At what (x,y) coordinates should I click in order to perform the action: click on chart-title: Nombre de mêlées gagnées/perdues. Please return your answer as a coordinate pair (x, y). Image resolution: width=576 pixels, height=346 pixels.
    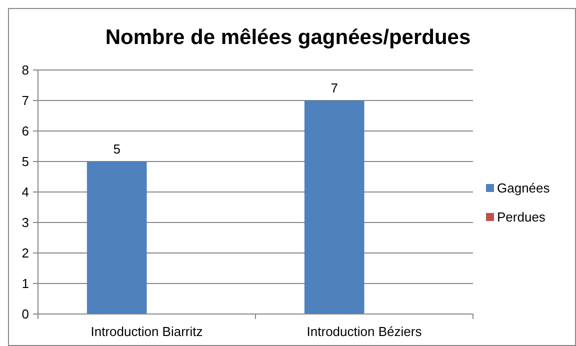
    Looking at the image, I should click on (288, 37).